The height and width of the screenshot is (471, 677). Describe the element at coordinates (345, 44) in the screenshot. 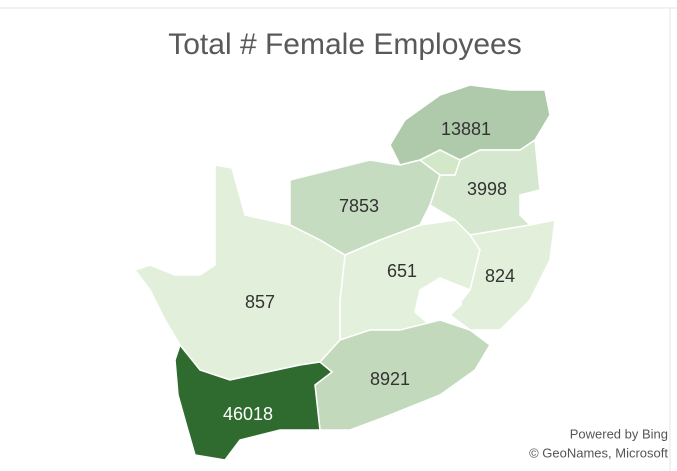

I see `chart-title: Total # Female Employees` at that location.